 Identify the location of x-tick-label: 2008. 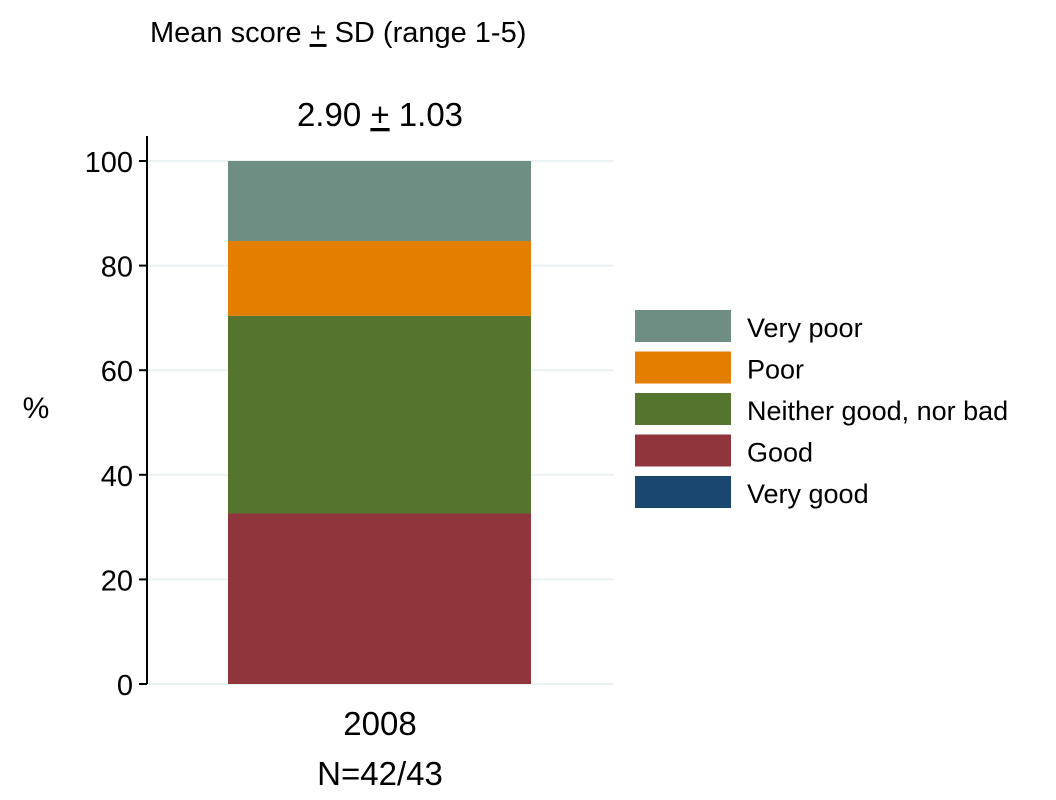
(379, 723).